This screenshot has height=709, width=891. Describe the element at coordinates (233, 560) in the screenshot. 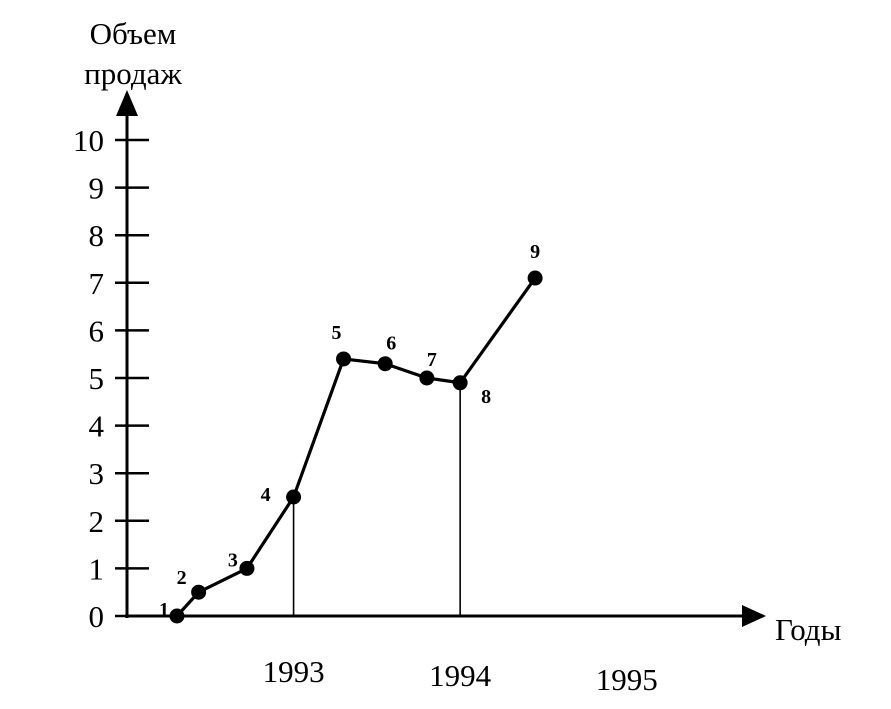

I see `point-label: 3` at that location.